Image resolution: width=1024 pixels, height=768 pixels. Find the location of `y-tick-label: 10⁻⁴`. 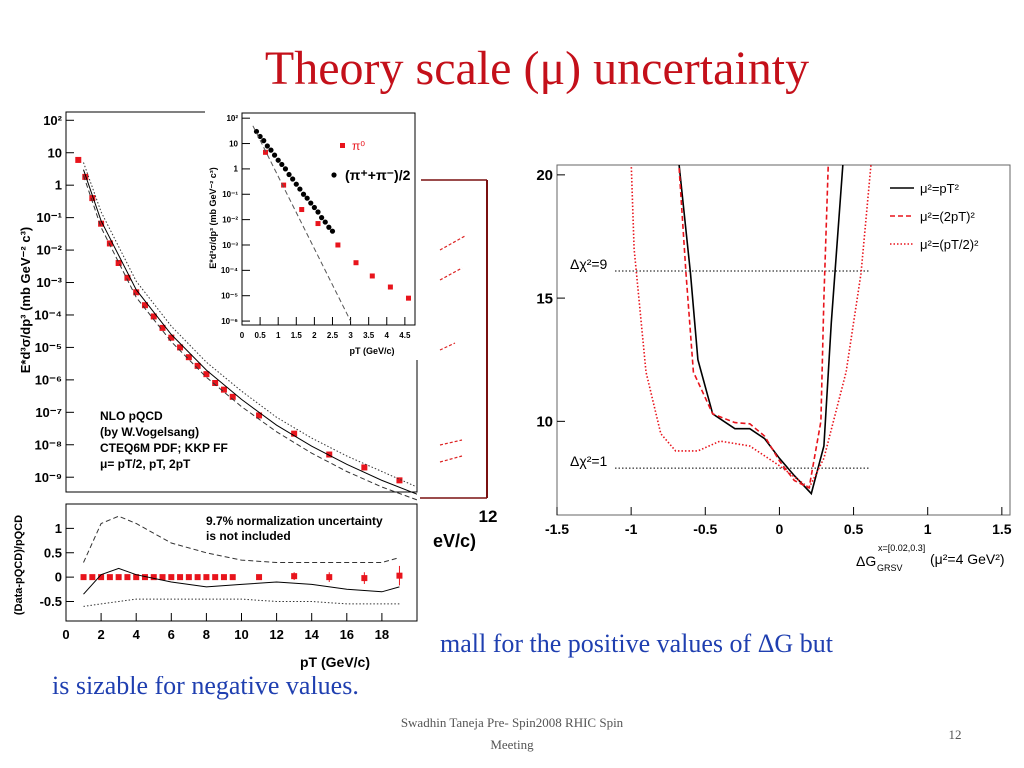

y-tick-label: 10⁻⁴ is located at coordinates (229, 270).